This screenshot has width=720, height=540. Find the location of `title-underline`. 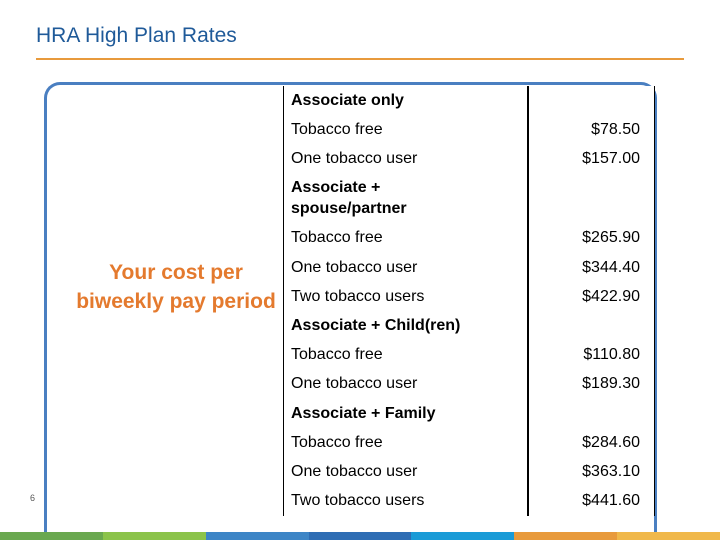

title-underline is located at coordinates (360, 59).